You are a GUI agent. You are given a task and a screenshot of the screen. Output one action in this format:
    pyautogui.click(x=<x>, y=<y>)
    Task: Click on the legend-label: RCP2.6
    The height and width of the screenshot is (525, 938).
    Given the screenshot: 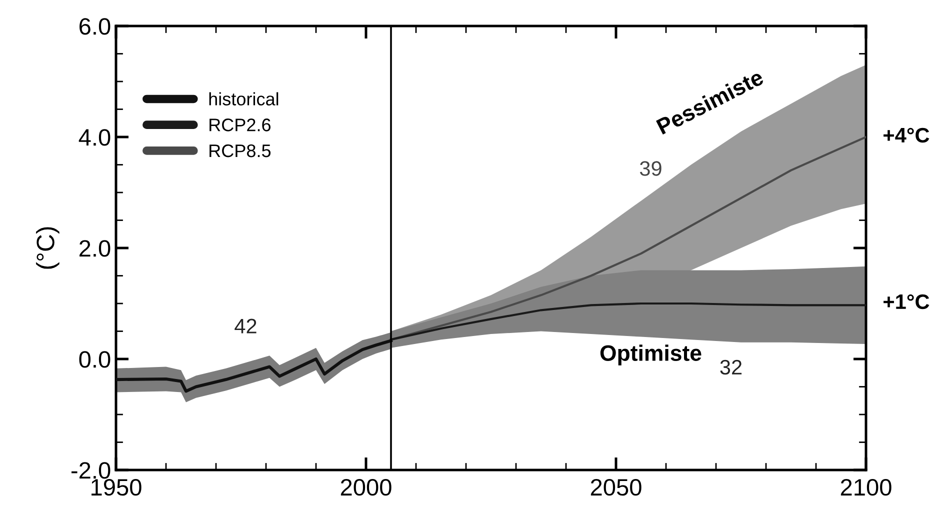 What is the action you would take?
    pyautogui.click(x=240, y=125)
    